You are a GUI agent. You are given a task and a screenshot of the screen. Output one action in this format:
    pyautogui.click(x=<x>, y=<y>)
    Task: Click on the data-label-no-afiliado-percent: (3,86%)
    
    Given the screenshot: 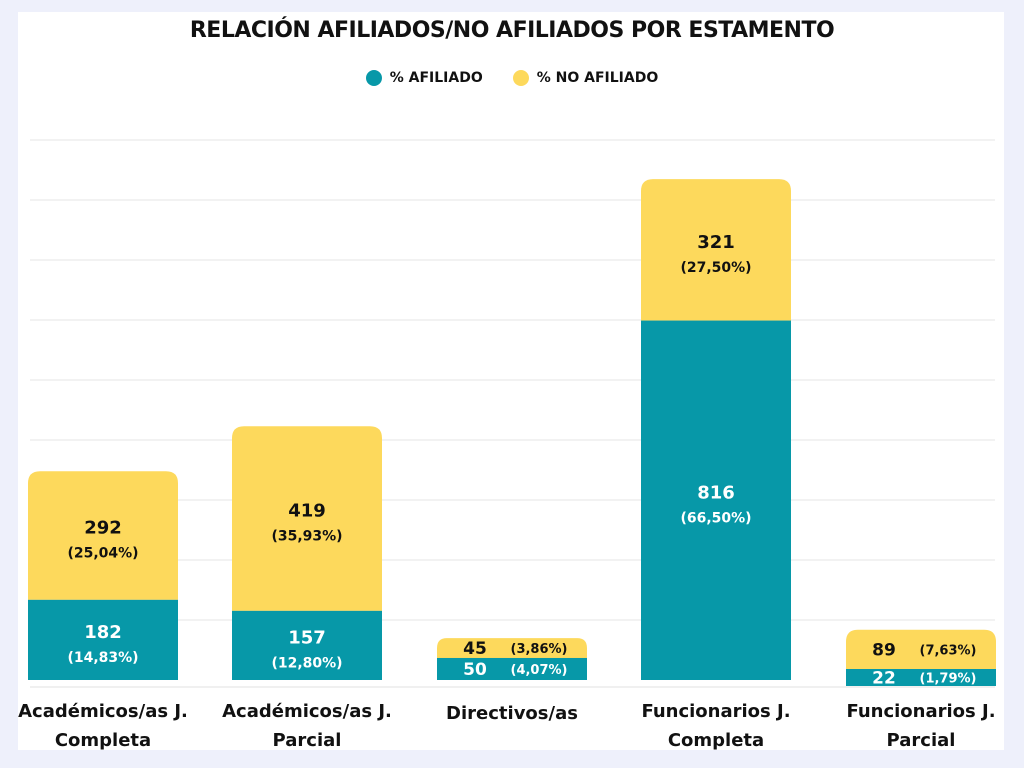 What is the action you would take?
    pyautogui.click(x=539, y=649)
    